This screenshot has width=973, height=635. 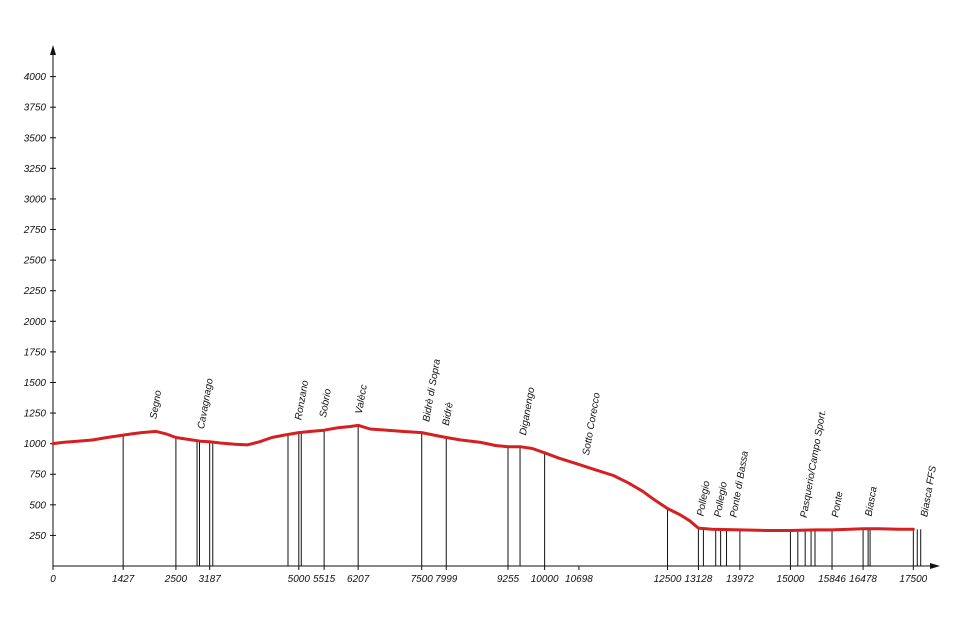 I want to click on y-tick-label: 2750, so click(x=35, y=230).